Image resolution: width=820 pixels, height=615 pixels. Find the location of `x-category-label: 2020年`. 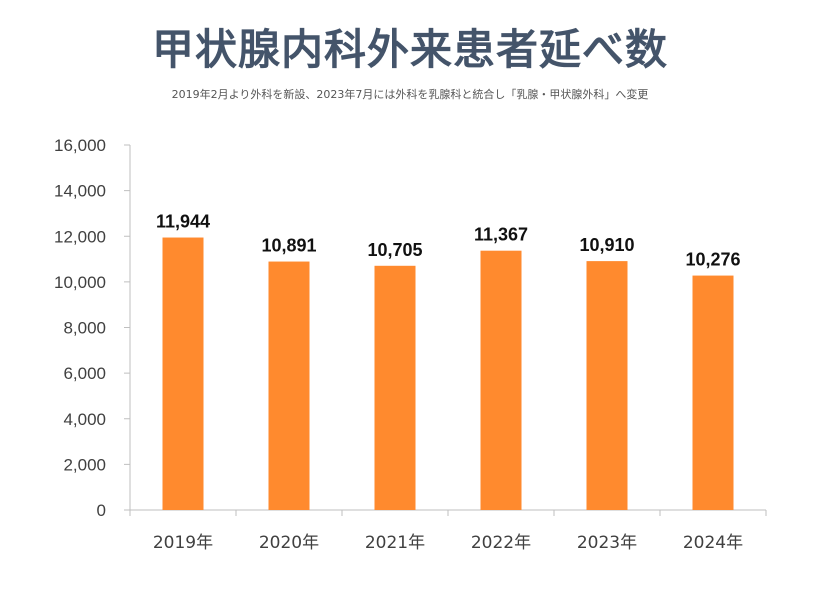

x-category-label: 2020年 is located at coordinates (289, 543).